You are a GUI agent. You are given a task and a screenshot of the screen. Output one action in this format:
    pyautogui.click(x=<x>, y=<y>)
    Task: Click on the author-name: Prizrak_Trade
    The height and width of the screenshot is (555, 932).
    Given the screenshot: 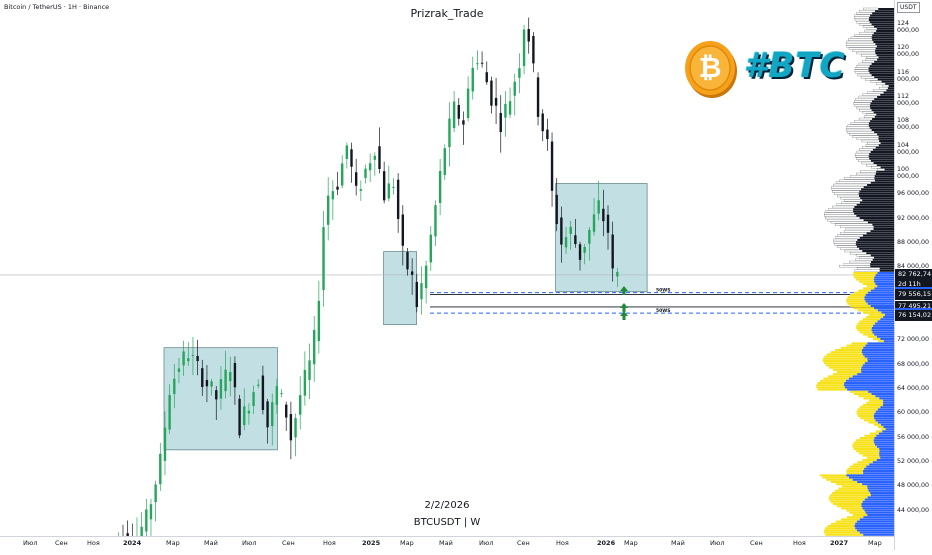 What is the action you would take?
    pyautogui.click(x=447, y=13)
    